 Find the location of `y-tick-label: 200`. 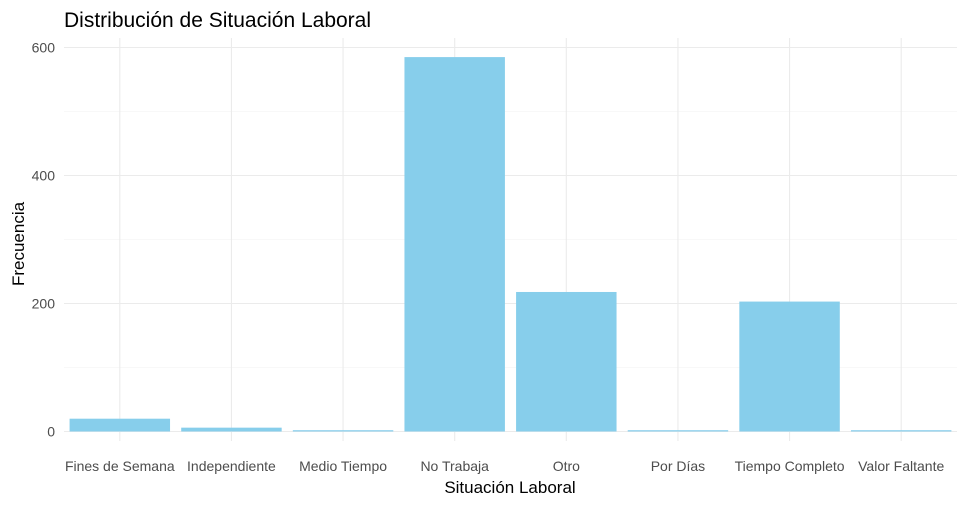

y-tick-label: 200 is located at coordinates (44, 304).